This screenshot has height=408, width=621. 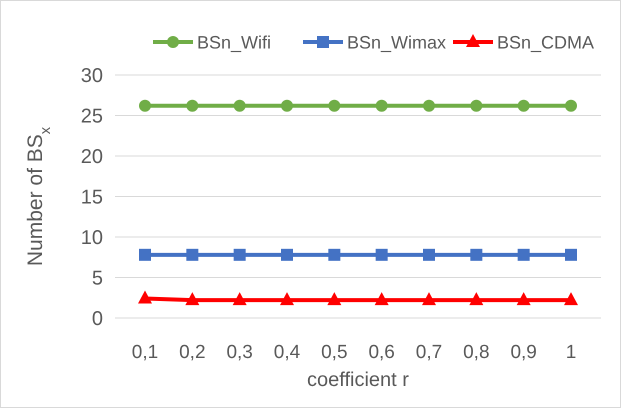 I want to click on x-axis-title: coefficient r, so click(x=358, y=380).